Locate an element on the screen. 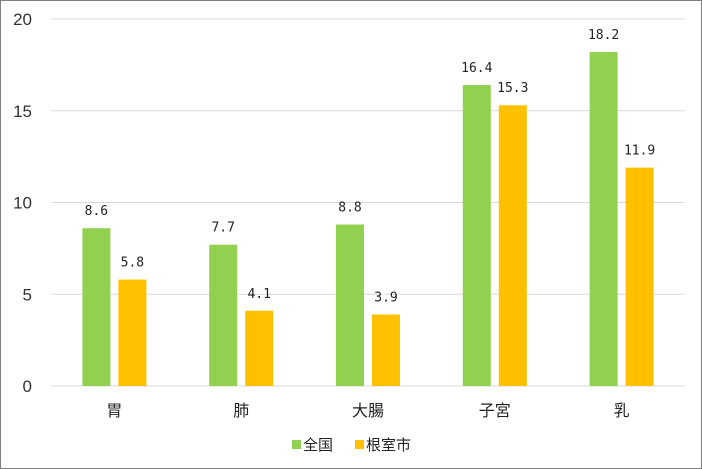 The image size is (702, 469). category-label: 子宮 is located at coordinates (495, 410).